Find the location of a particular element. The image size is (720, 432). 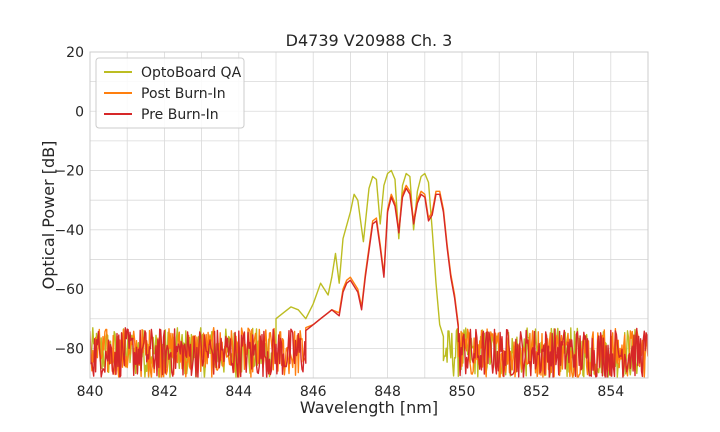

x-tick-label: 848 is located at coordinates (387, 392).